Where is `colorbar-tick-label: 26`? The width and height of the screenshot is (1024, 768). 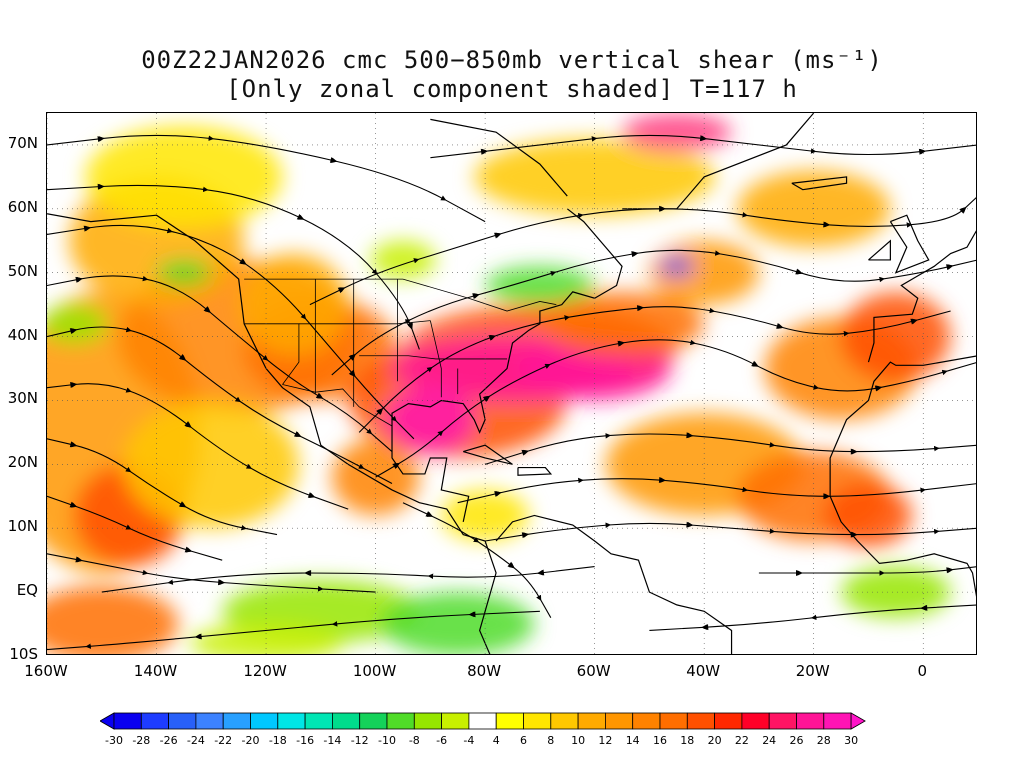 colorbar-tick-label: 26 is located at coordinates (796, 740).